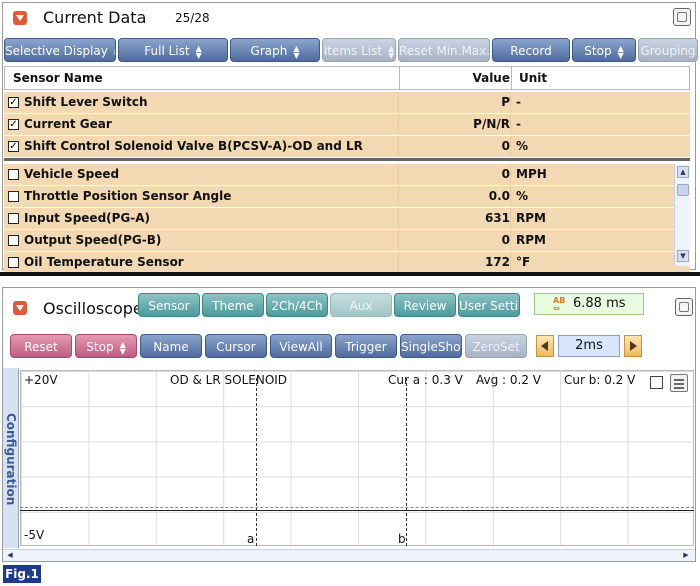 This screenshot has width=700, height=586. I want to click on scope-scrollbar: ◀ ▶, so click(349, 555).